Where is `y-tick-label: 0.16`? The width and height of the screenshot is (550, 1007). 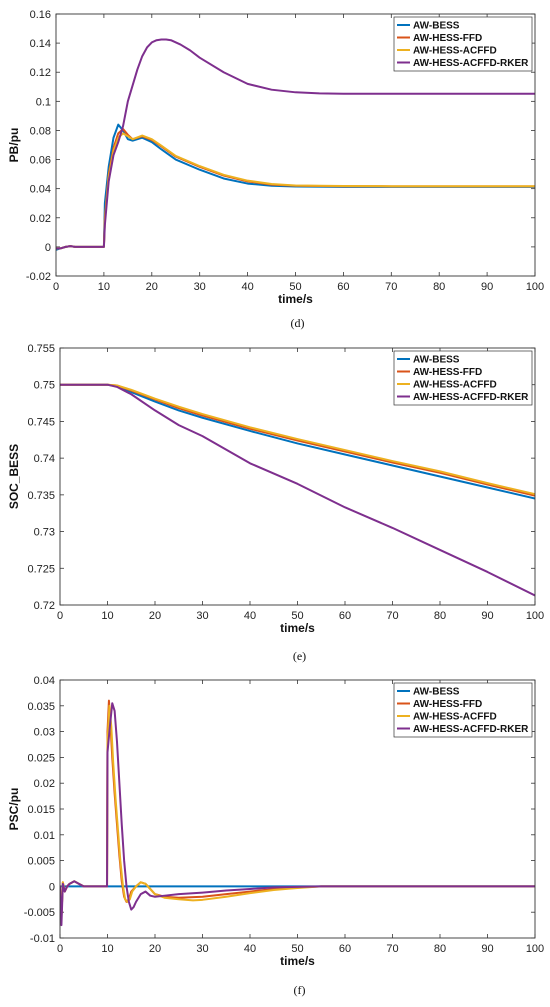
y-tick-label: 0.16 is located at coordinates (40, 15).